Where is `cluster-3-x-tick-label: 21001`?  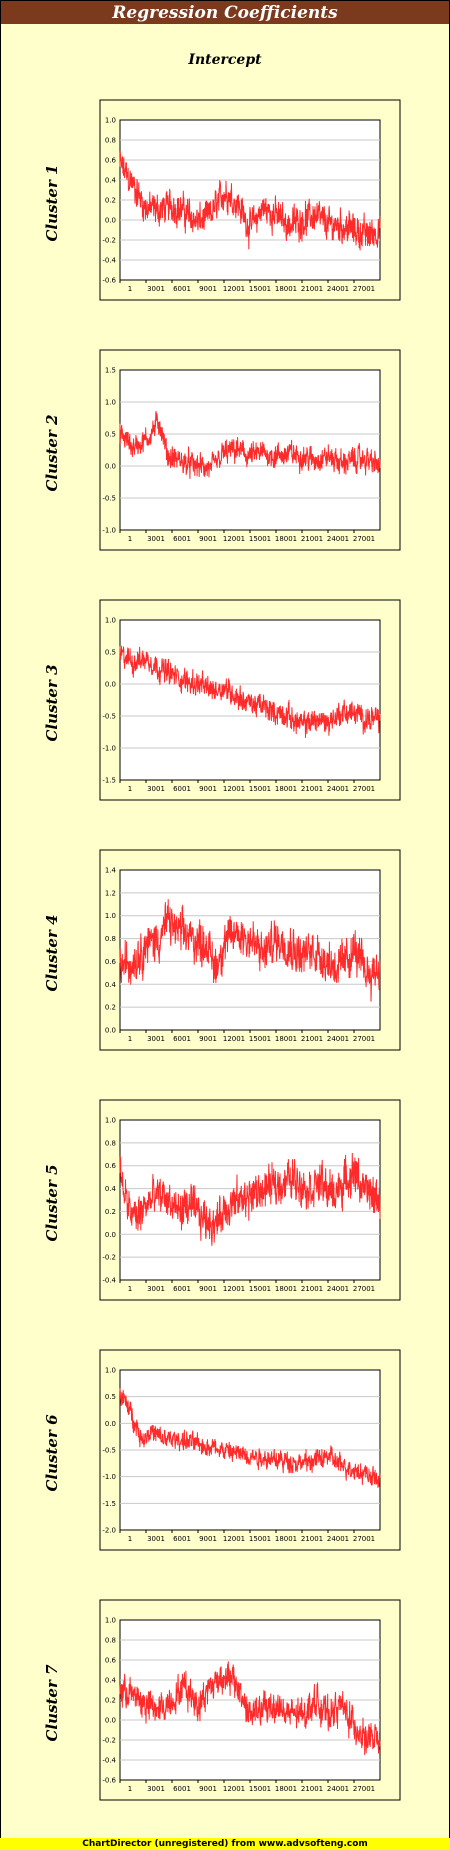 cluster-3-x-tick-label: 21001 is located at coordinates (312, 789).